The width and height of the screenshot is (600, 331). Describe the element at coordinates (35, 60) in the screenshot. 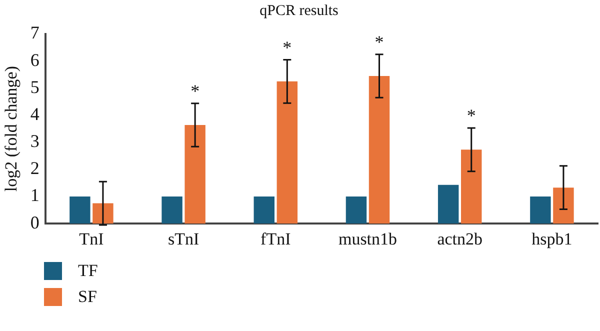

I see `y-tick-label: 6` at that location.